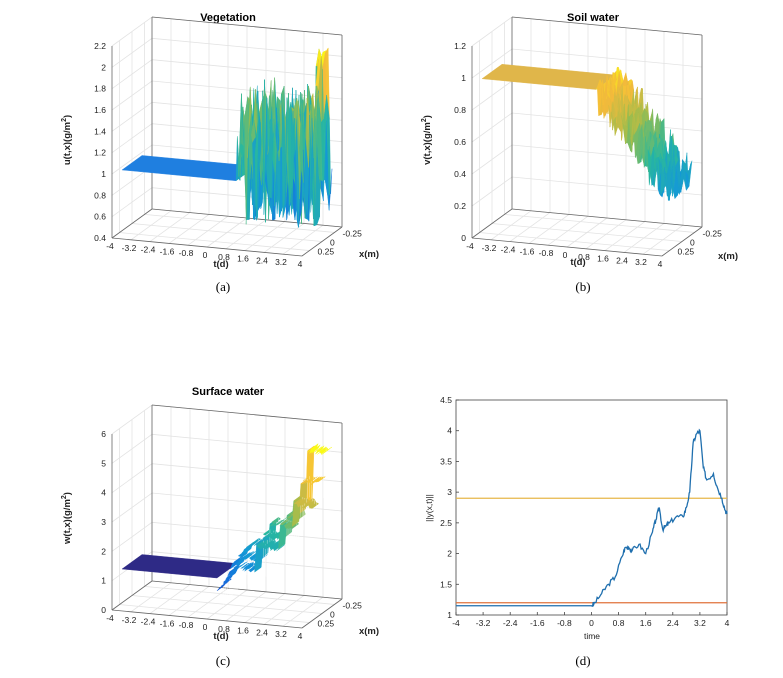  I want to click on back-floor-edge, so click(247, 590).